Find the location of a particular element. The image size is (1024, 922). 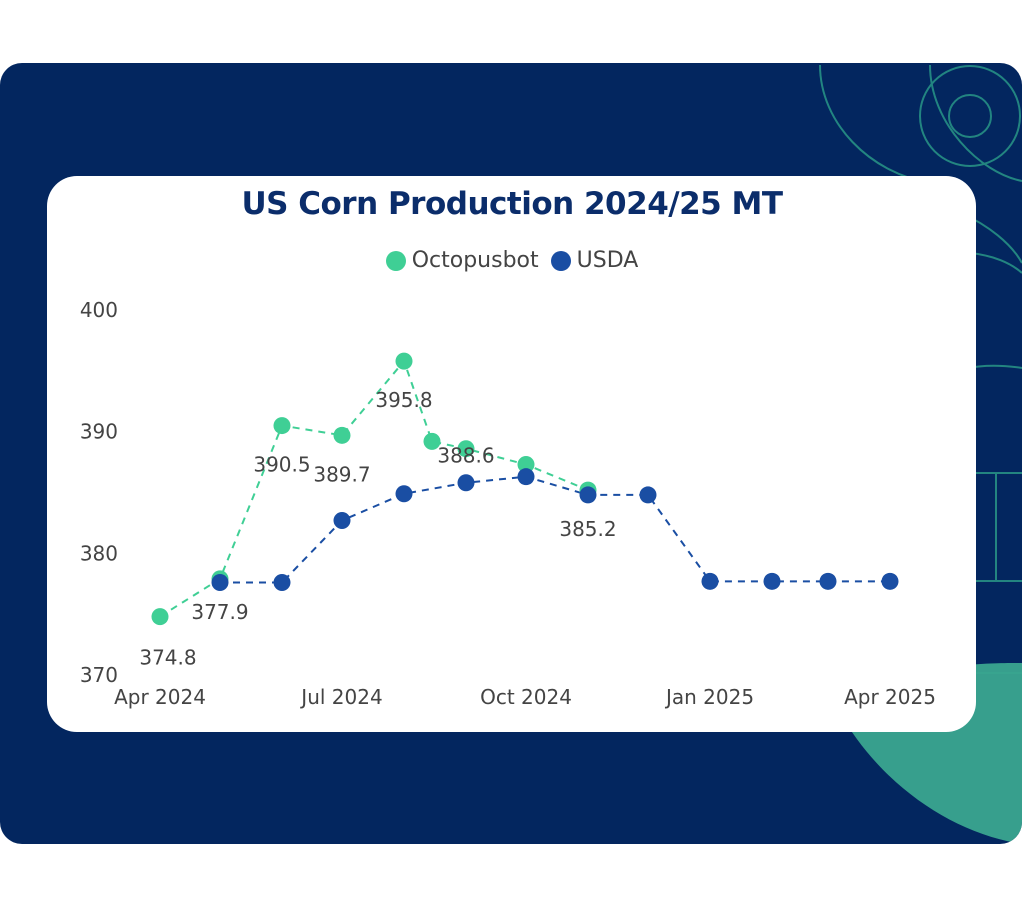

x-tick-label: Oct 2024 is located at coordinates (526, 697).